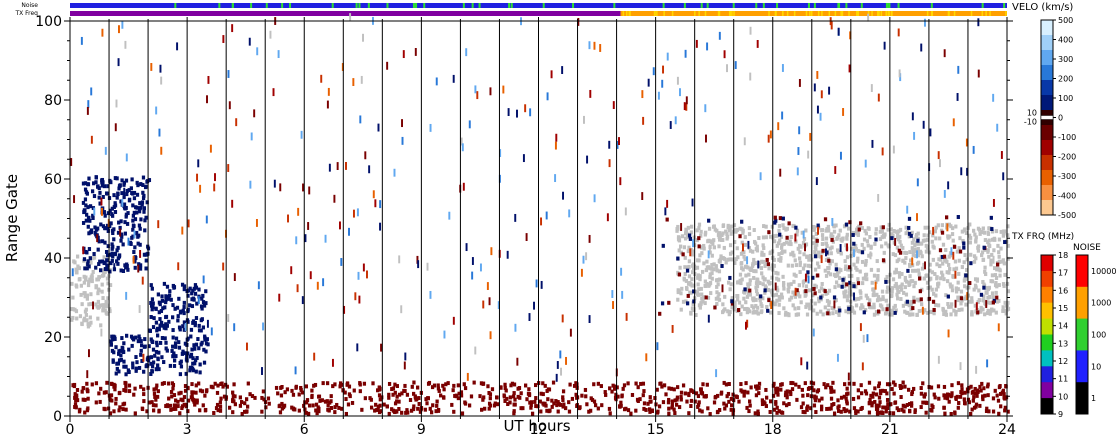  I want to click on noise-tick-label: 10, so click(1096, 366).